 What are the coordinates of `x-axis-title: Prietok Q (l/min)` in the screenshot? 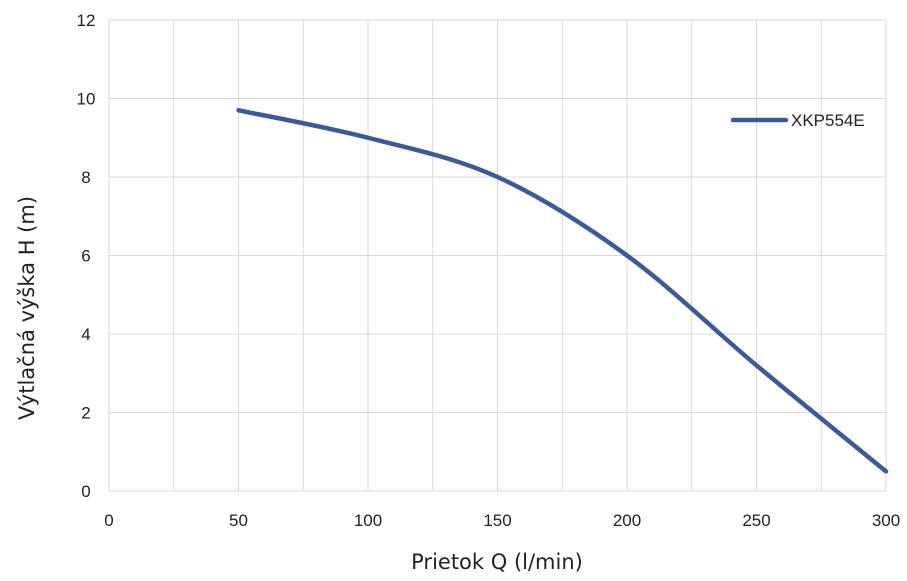 It's located at (497, 562).